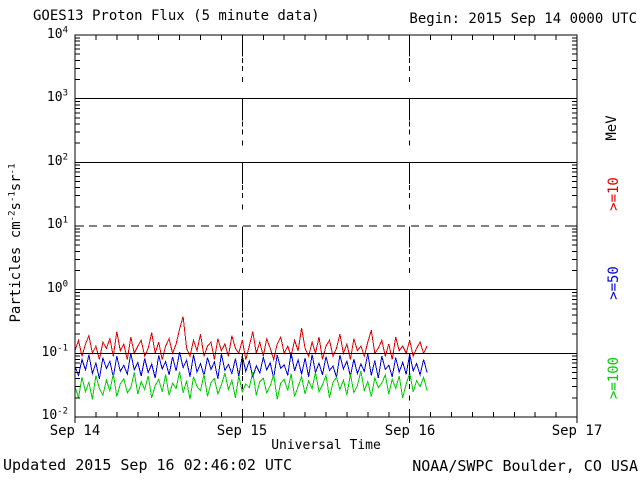 Image resolution: width=640 pixels, height=480 pixels. What do you see at coordinates (57, 96) in the screenshot?
I see `y-tick-label-1e3: 10³` at bounding box center [57, 96].